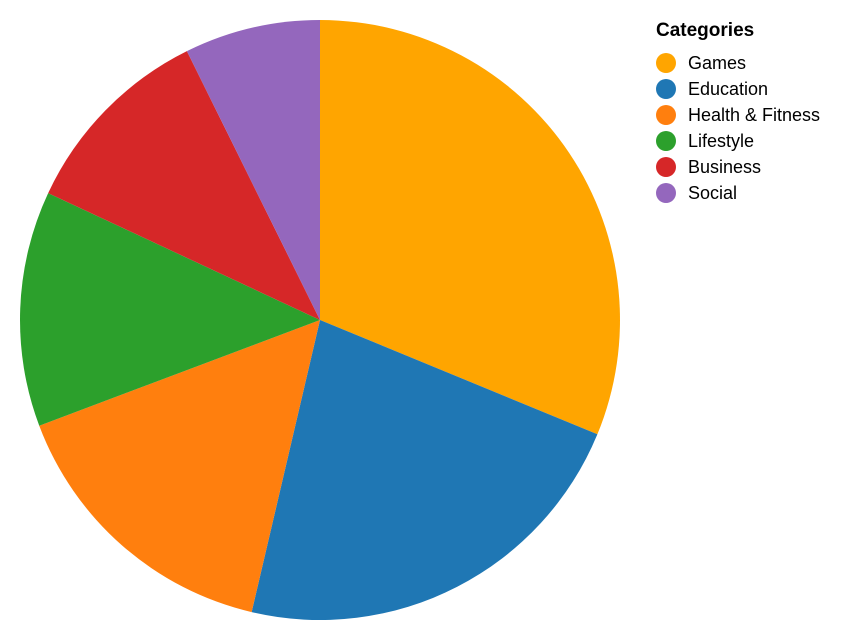  Describe the element at coordinates (717, 63) in the screenshot. I see `legend-label: Games` at that location.